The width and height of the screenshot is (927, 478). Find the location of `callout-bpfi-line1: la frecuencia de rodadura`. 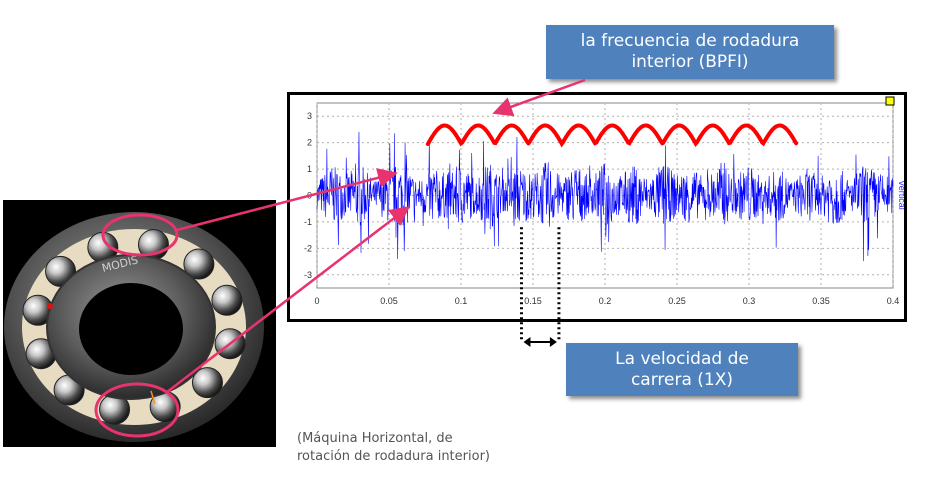

callout-bpfi-line1: la frecuencia de rodadura is located at coordinates (690, 41).